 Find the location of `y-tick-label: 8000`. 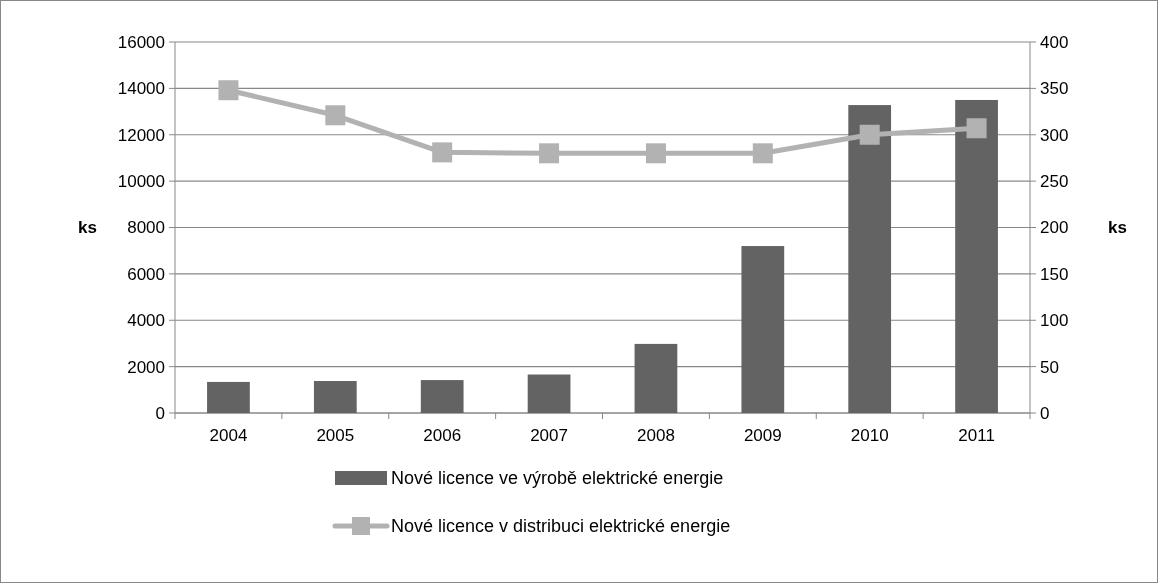

y-tick-label: 8000 is located at coordinates (146, 228).